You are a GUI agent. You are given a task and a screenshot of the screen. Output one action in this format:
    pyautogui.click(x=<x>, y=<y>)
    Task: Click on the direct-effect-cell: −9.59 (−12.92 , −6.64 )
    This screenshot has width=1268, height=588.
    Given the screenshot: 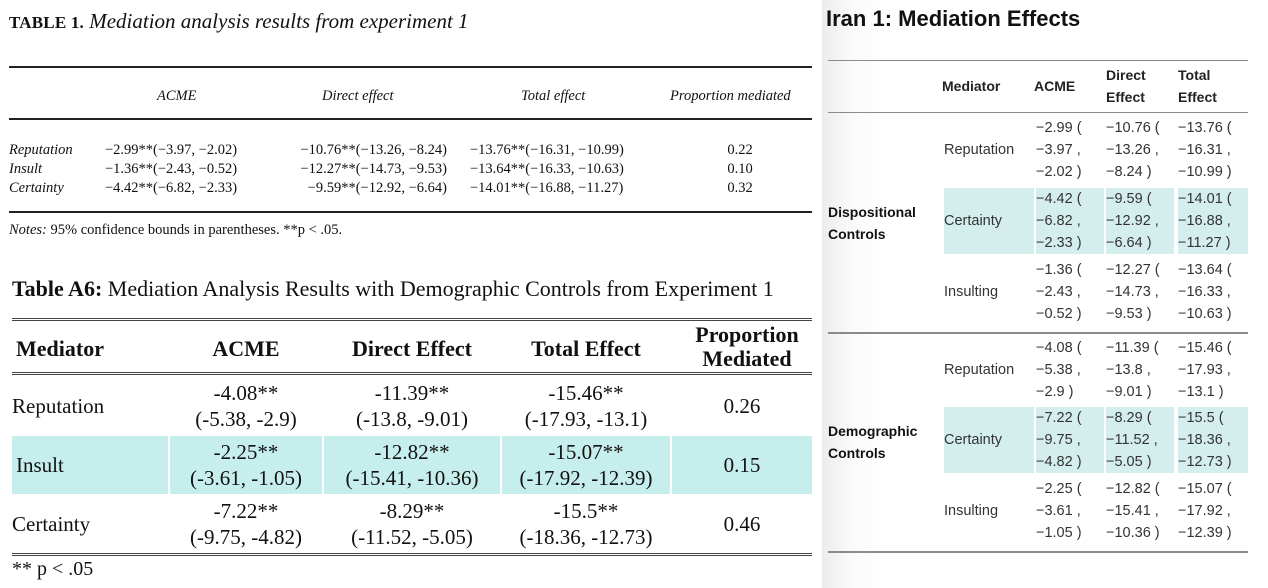 What is the action you would take?
    pyautogui.click(x=1140, y=221)
    